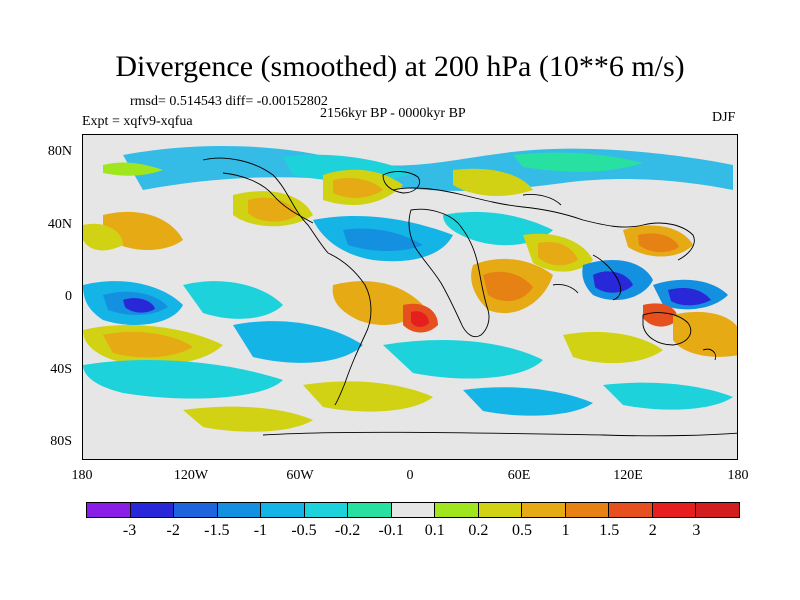 This screenshot has height=600, width=800. I want to click on colorbar-label: -3, so click(129, 530).